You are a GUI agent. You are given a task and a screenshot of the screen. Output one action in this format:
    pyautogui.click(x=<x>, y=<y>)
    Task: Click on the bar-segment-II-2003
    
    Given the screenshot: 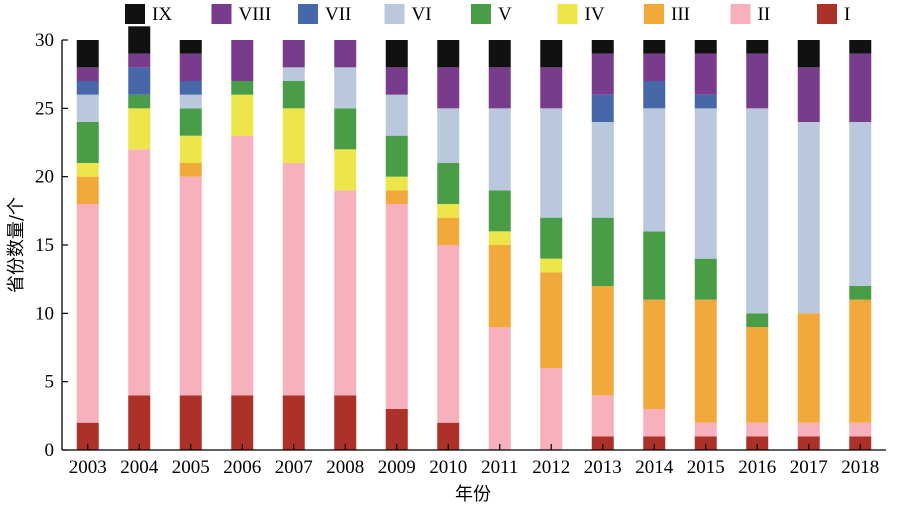 What is the action you would take?
    pyautogui.click(x=87, y=313)
    